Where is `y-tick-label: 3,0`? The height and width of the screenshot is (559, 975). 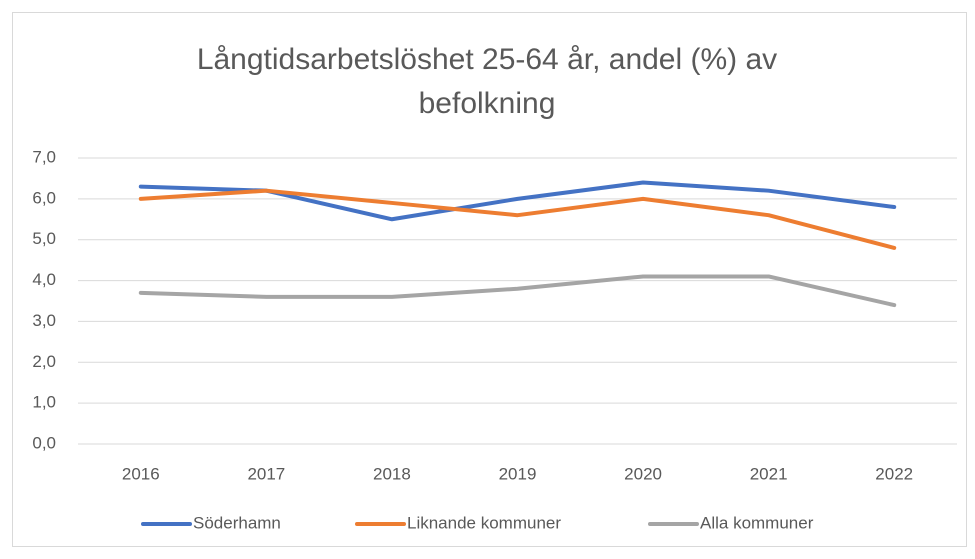
y-tick-label: 3,0 is located at coordinates (44, 320).